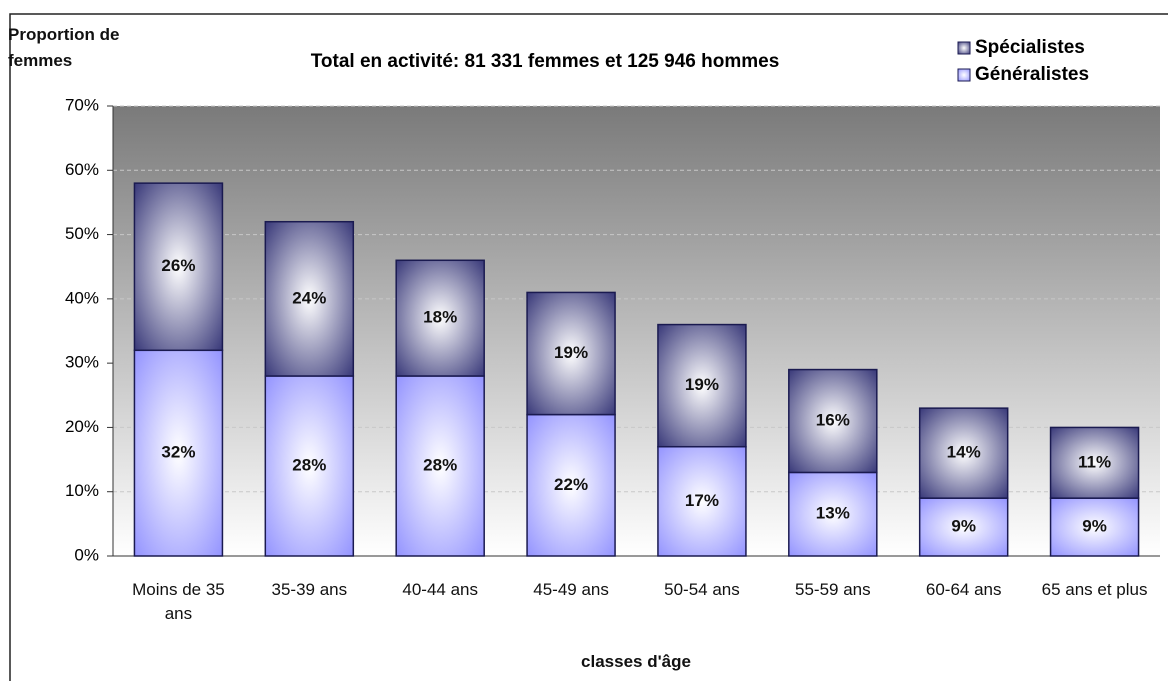 The width and height of the screenshot is (1168, 681). I want to click on x-tick-label: 45-49 ans, so click(571, 589).